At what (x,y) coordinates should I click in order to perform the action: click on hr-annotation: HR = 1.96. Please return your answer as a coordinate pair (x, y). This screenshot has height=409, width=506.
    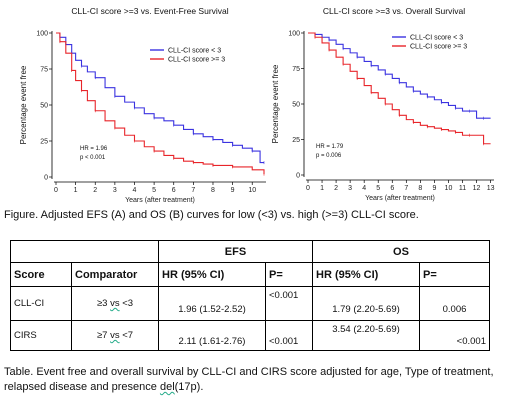
    Looking at the image, I should click on (94, 149).